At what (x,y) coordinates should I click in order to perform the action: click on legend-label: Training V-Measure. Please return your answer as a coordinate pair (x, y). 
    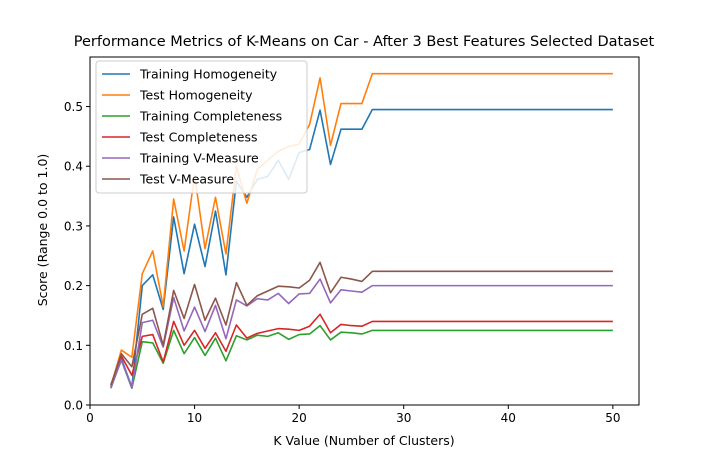
    Looking at the image, I should click on (199, 158).